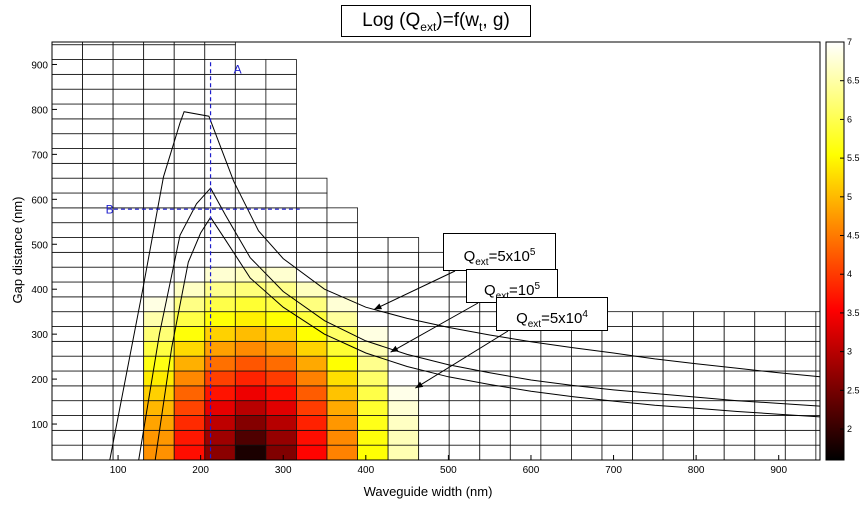  Describe the element at coordinates (853, 81) in the screenshot. I see `colorbar-tick-label: 6.5` at that location.